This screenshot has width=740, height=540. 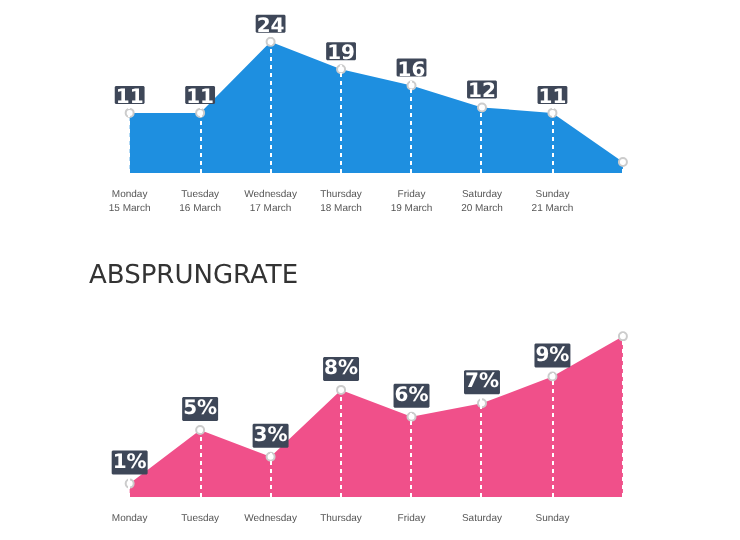 I want to click on data-label: 12, so click(x=482, y=92).